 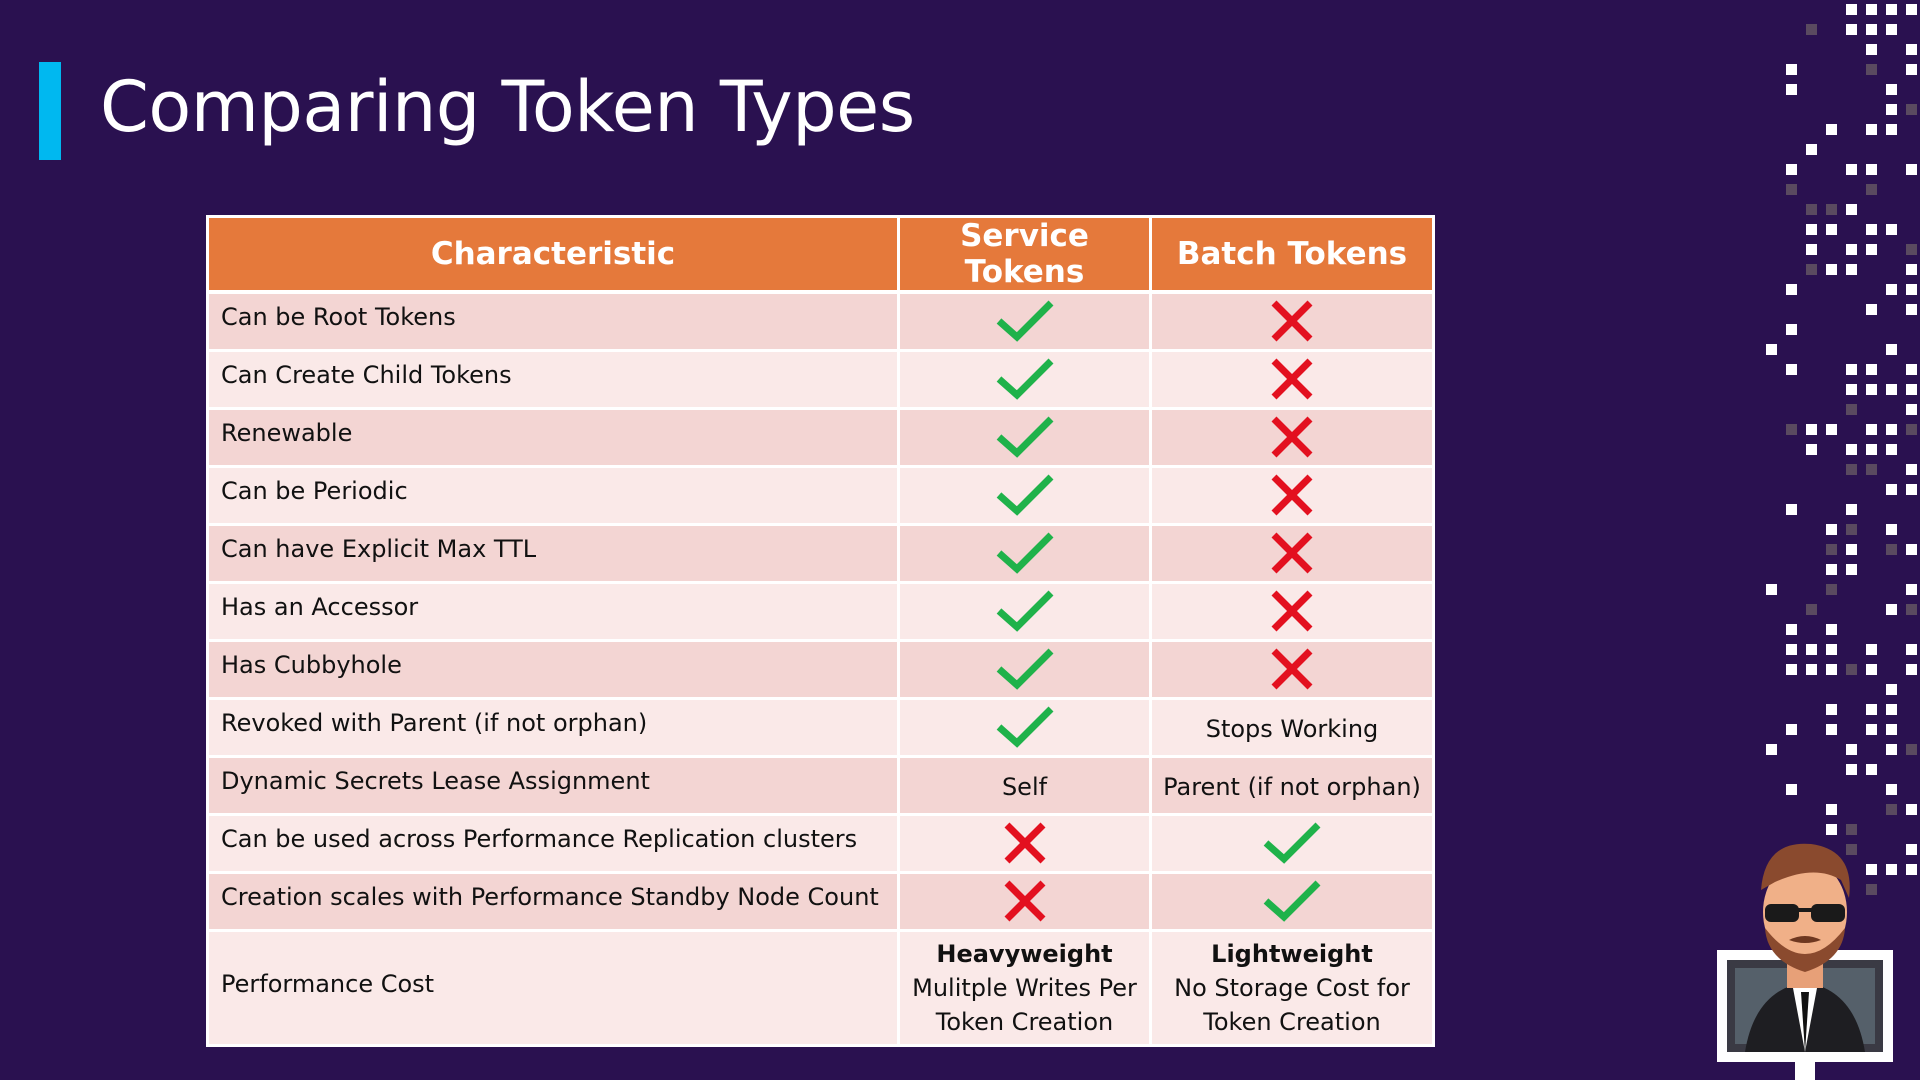 I want to click on title-accent-bar, so click(x=50, y=111).